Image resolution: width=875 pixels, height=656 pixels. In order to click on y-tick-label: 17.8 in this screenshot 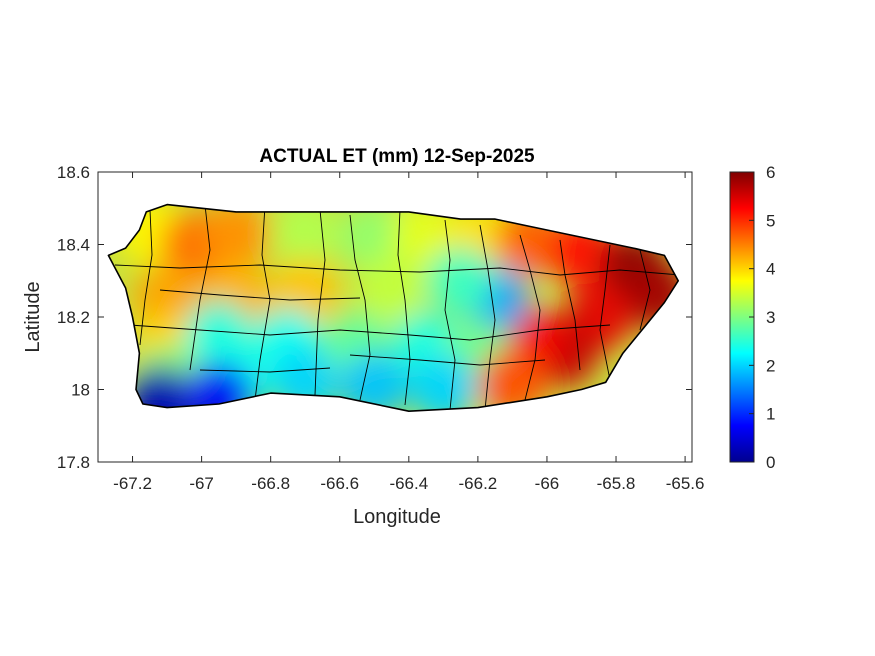, I will do `click(73, 462)`.